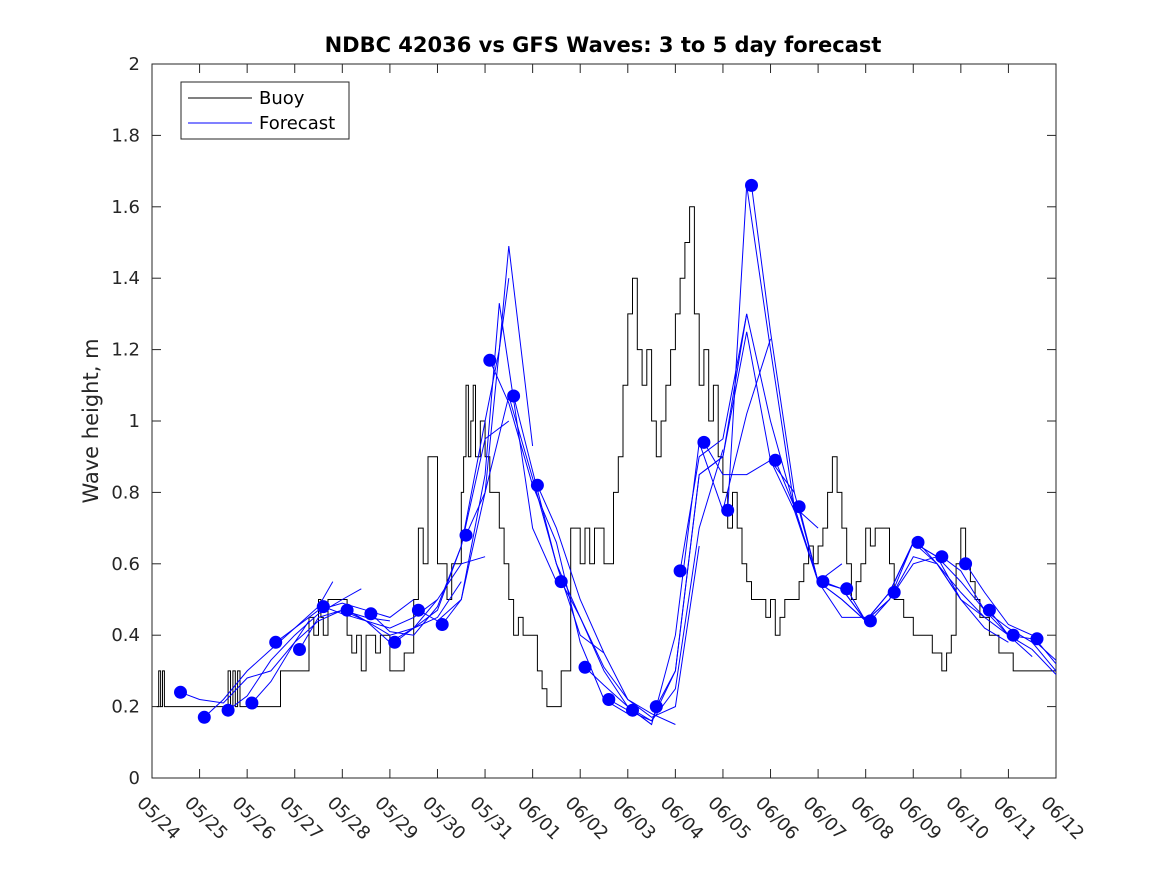 The height and width of the screenshot is (875, 1167). I want to click on x-tick-label: 06/08, so click(872, 819).